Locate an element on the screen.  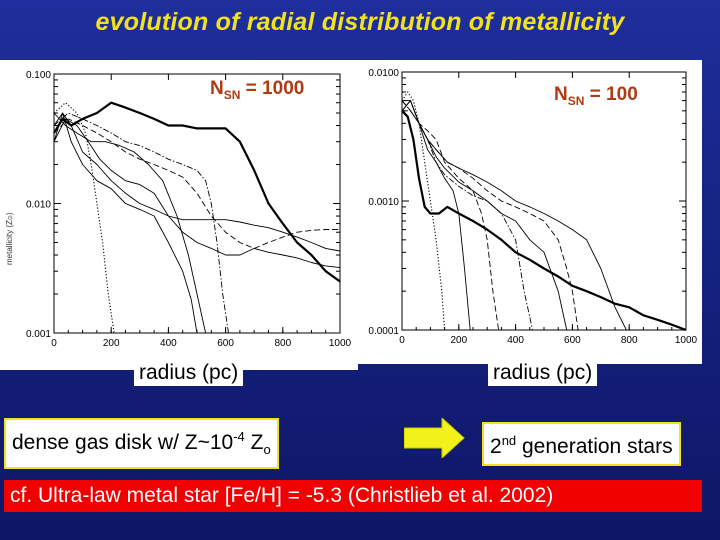
y-tick-label: 0.0100 is located at coordinates (383, 73).